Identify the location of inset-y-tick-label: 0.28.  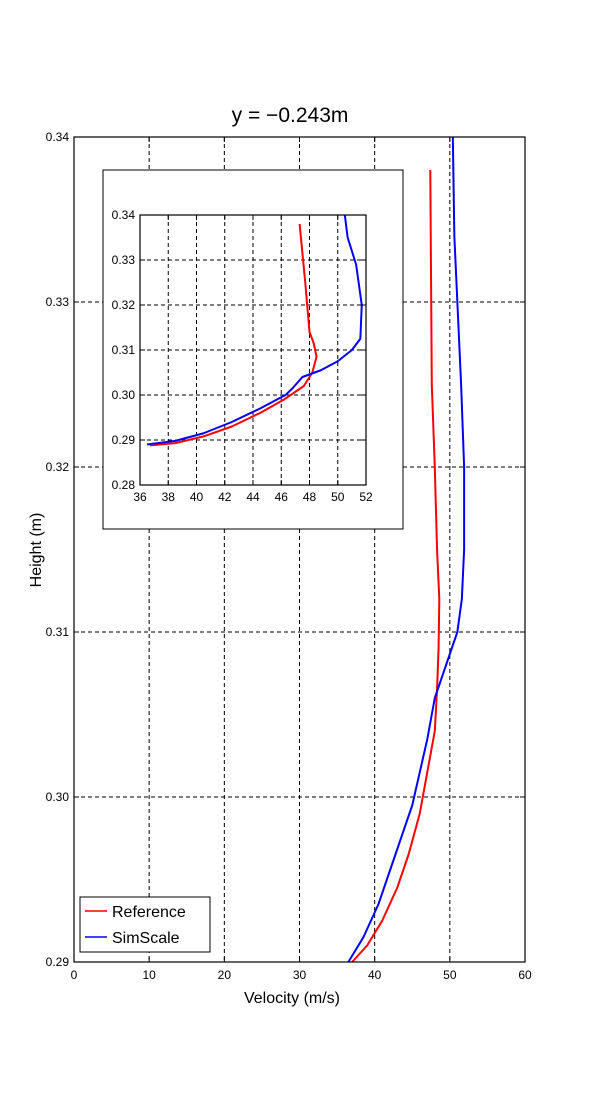
(124, 485).